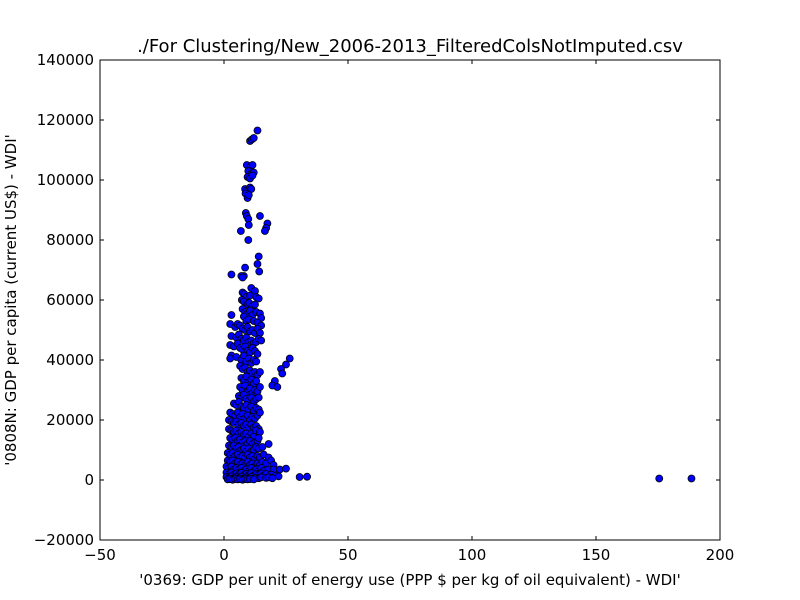  What do you see at coordinates (100, 555) in the screenshot?
I see `x-tick-label: −50` at bounding box center [100, 555].